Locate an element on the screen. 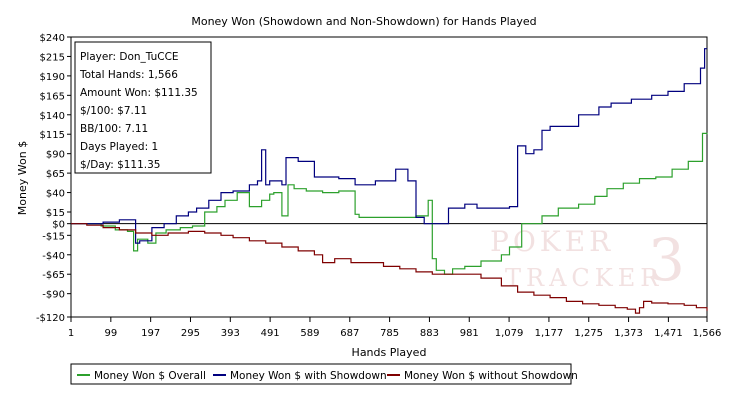  y-tick-label: $165 is located at coordinates (52, 96).